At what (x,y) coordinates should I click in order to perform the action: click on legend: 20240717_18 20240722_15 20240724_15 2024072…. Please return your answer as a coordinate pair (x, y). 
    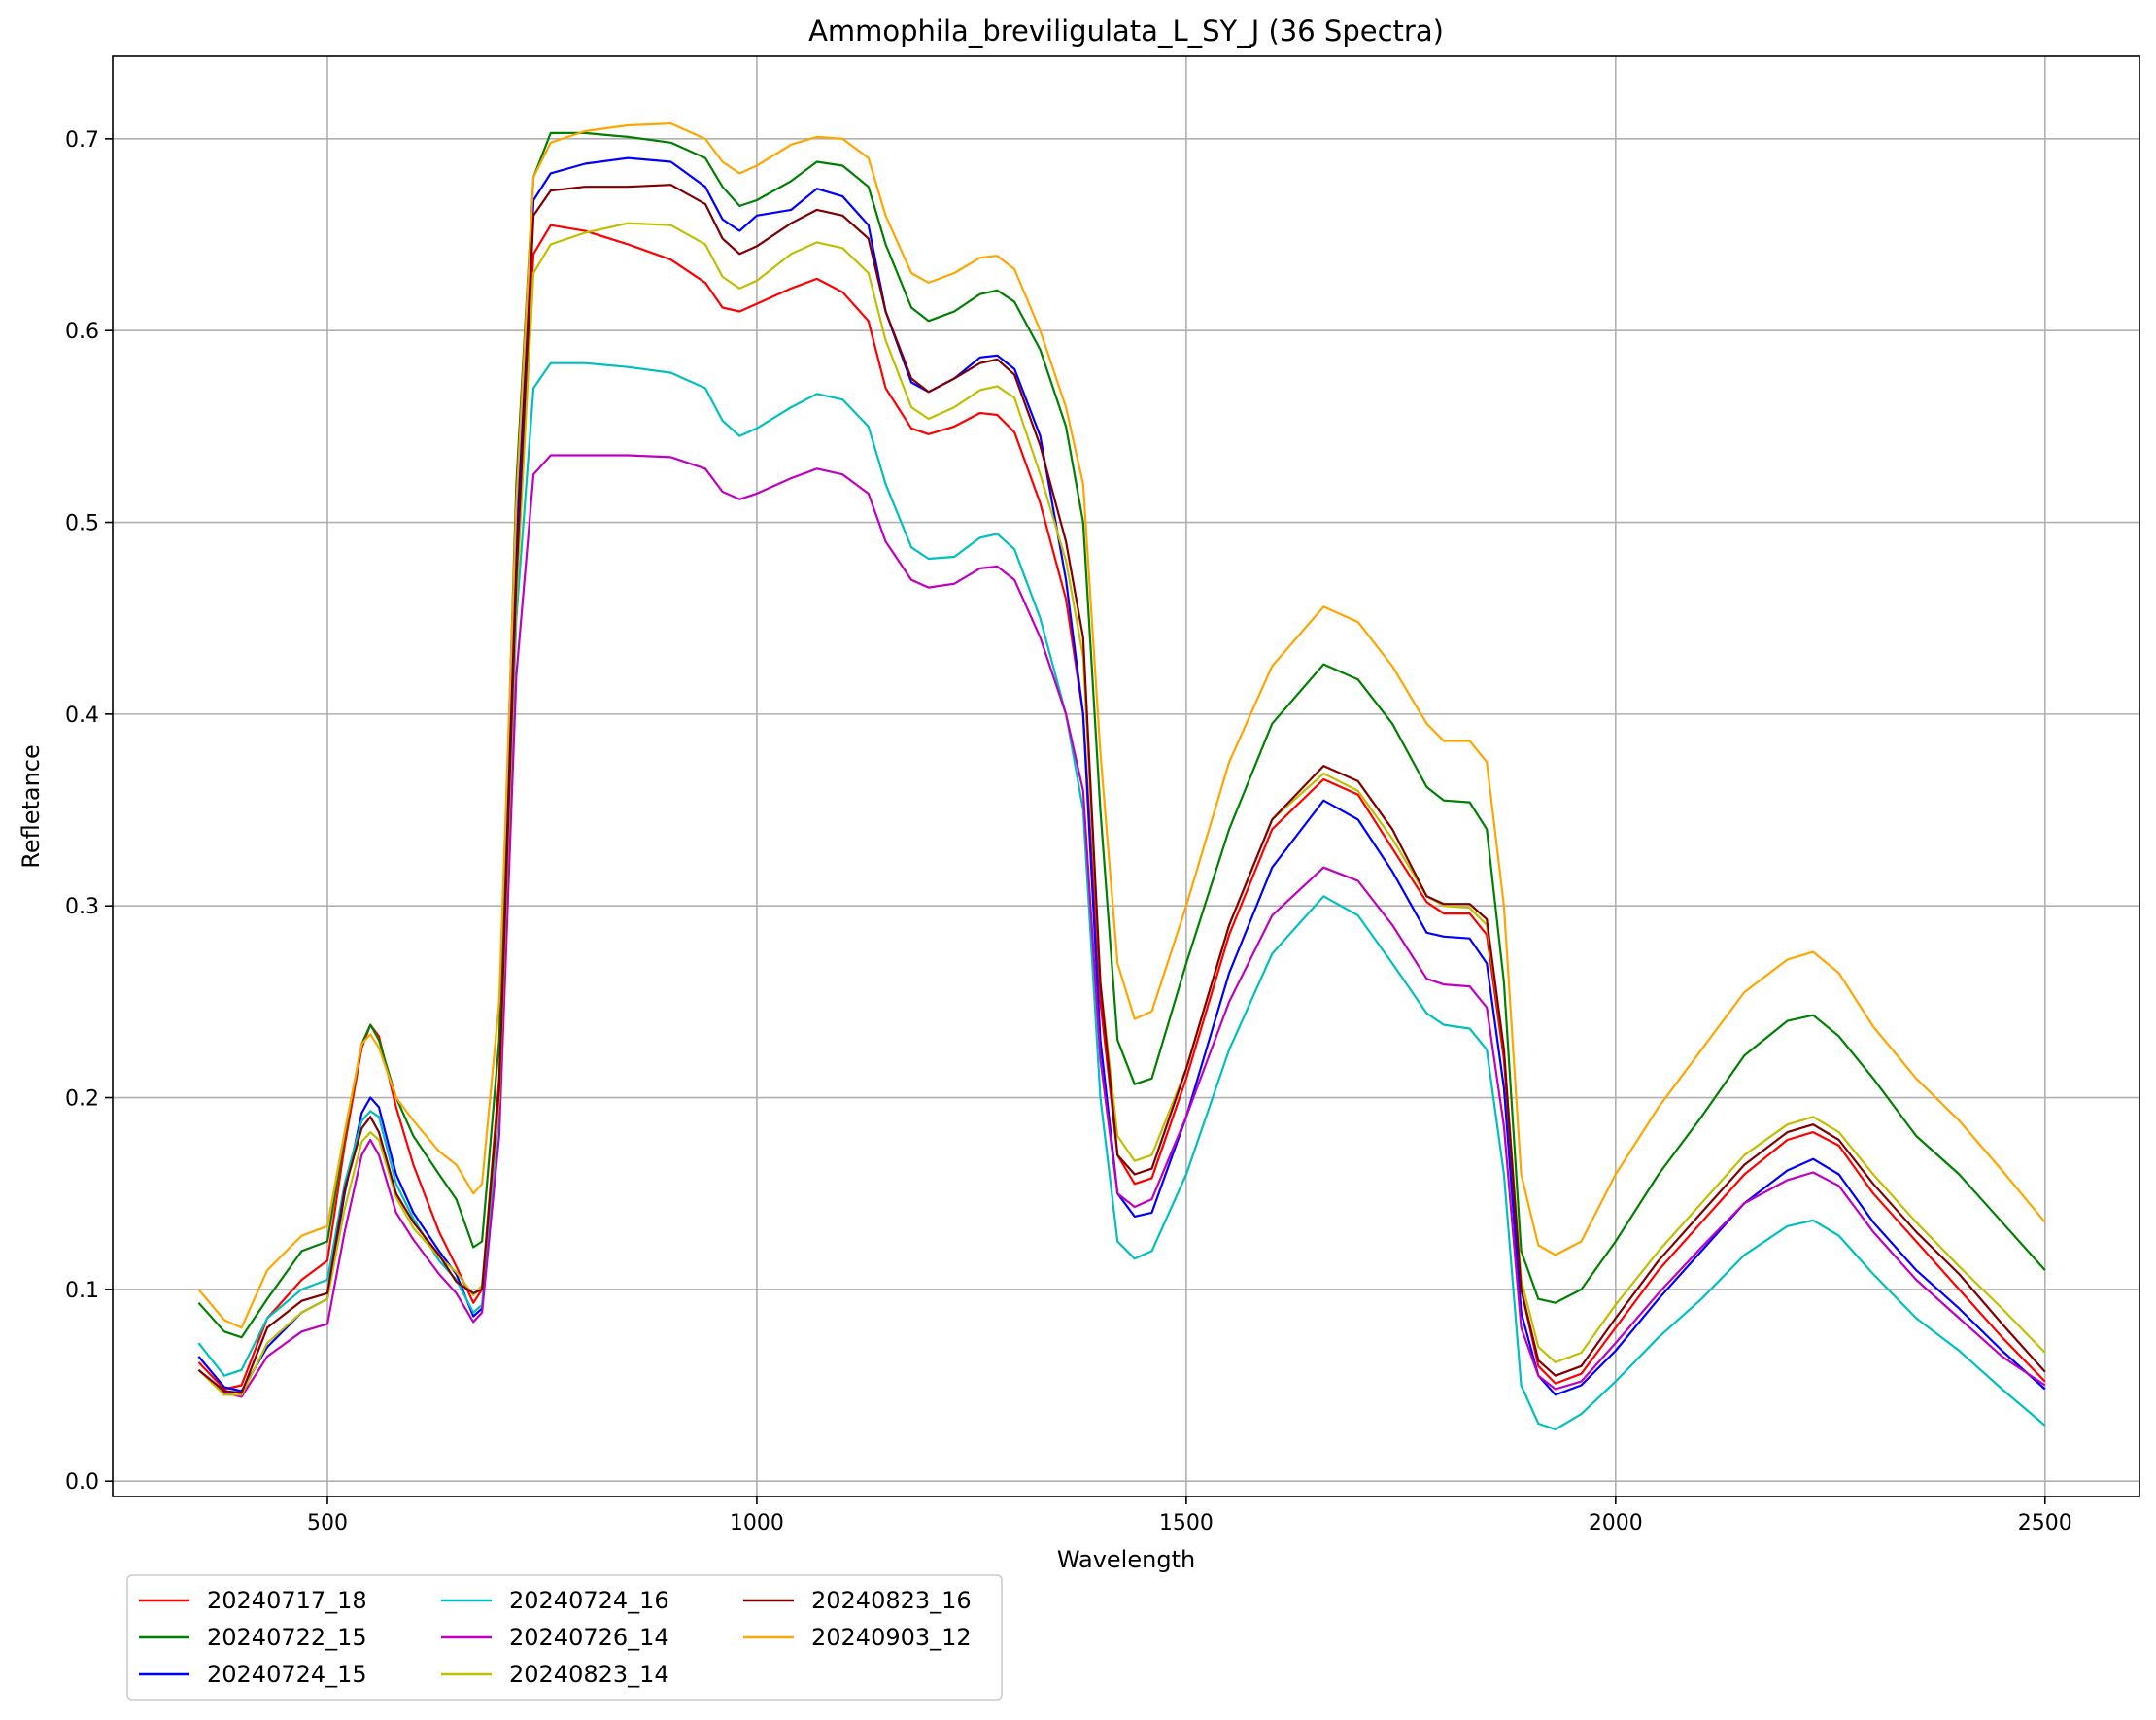
    Looking at the image, I should click on (564, 1637).